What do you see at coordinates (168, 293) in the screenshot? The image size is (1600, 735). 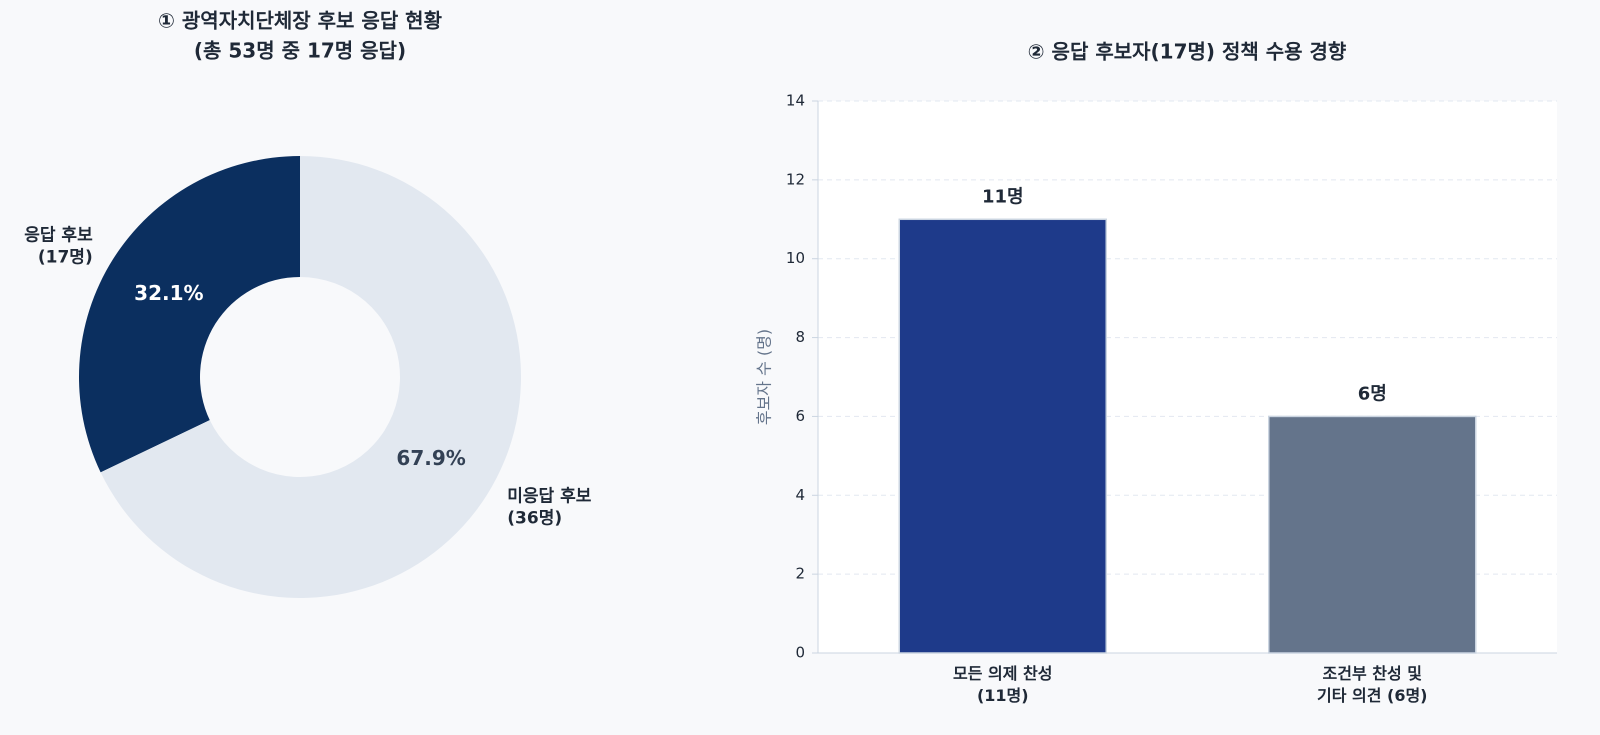 I see `slice-value-label: 32.1%` at bounding box center [168, 293].